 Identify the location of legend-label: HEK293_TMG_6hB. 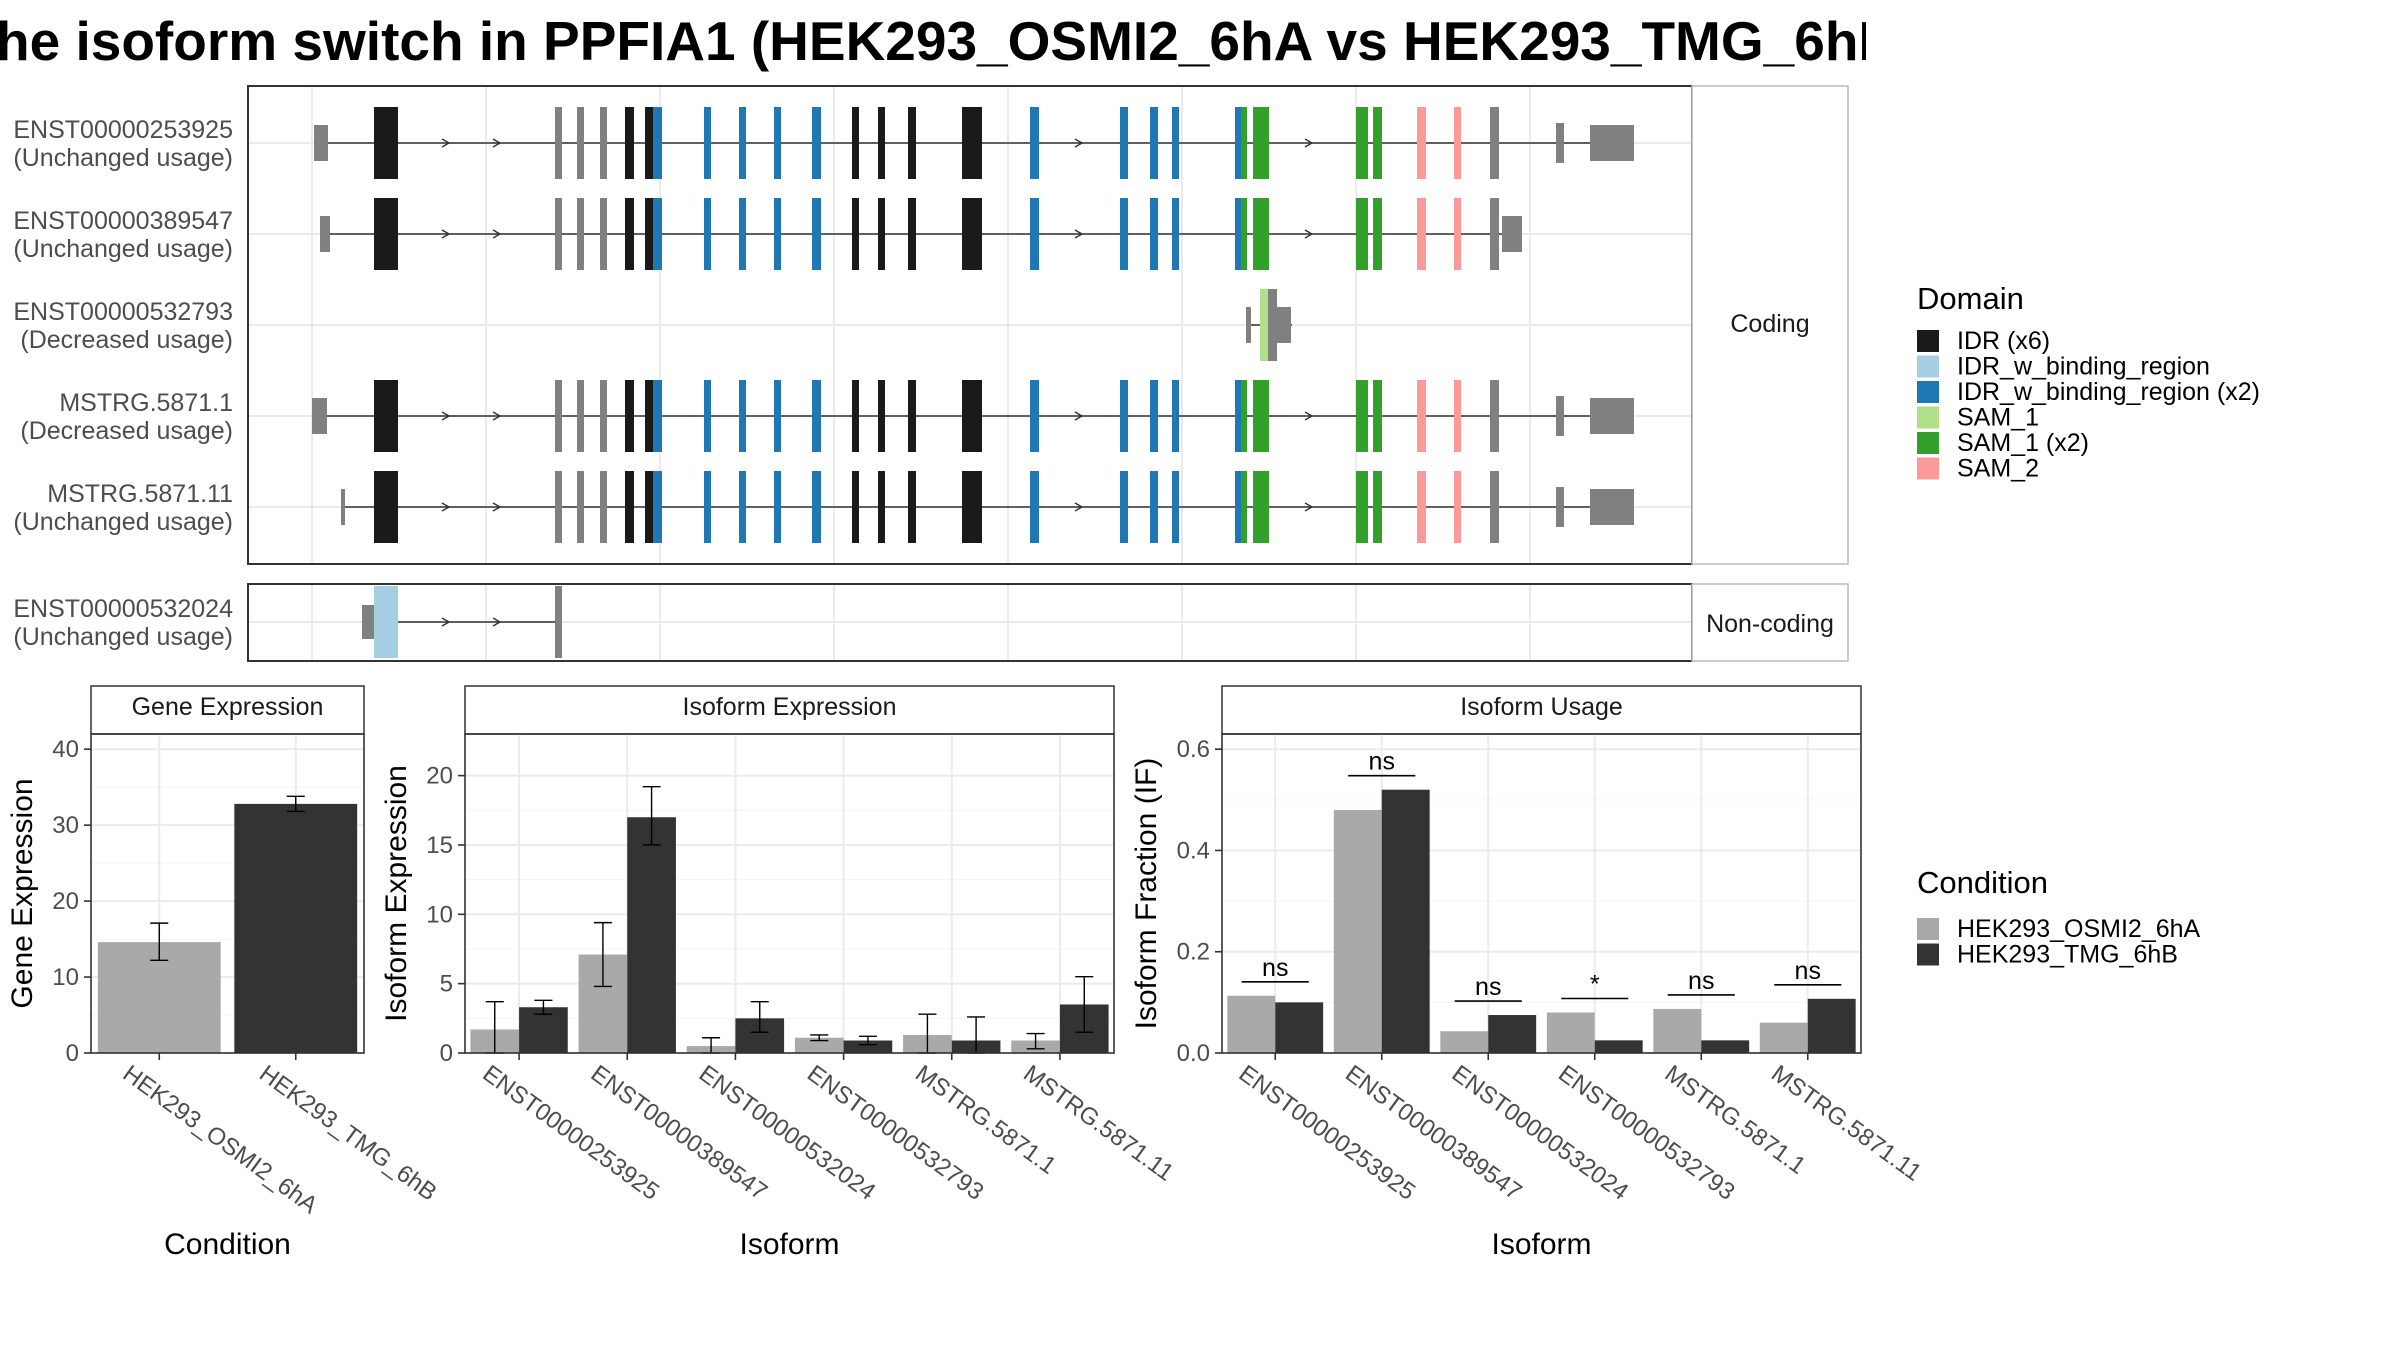
(2067, 955).